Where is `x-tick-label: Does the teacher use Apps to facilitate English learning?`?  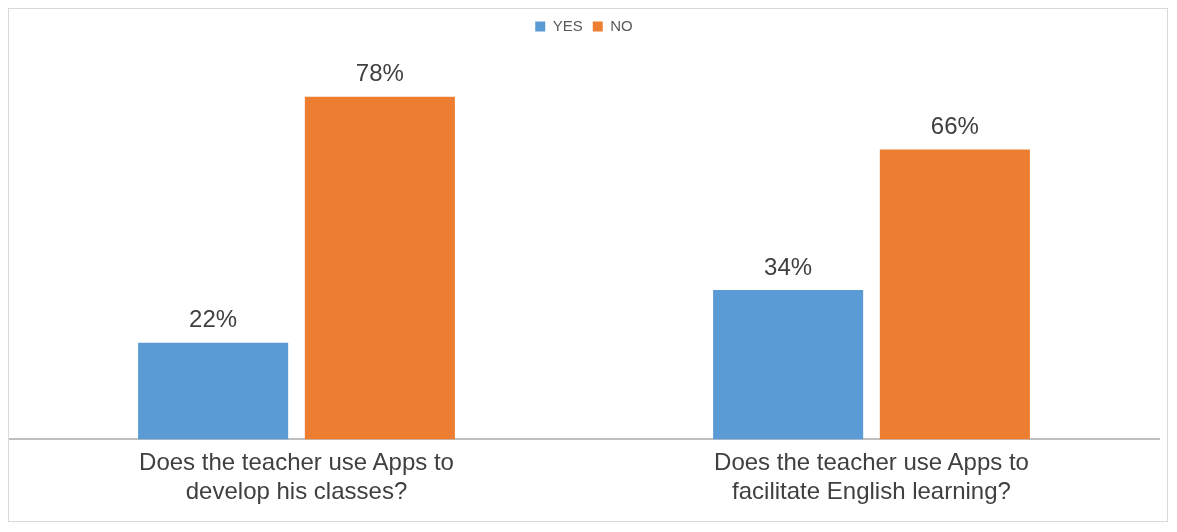
x-tick-label: Does the teacher use Apps to facilitate English learning? is located at coordinates (871, 476).